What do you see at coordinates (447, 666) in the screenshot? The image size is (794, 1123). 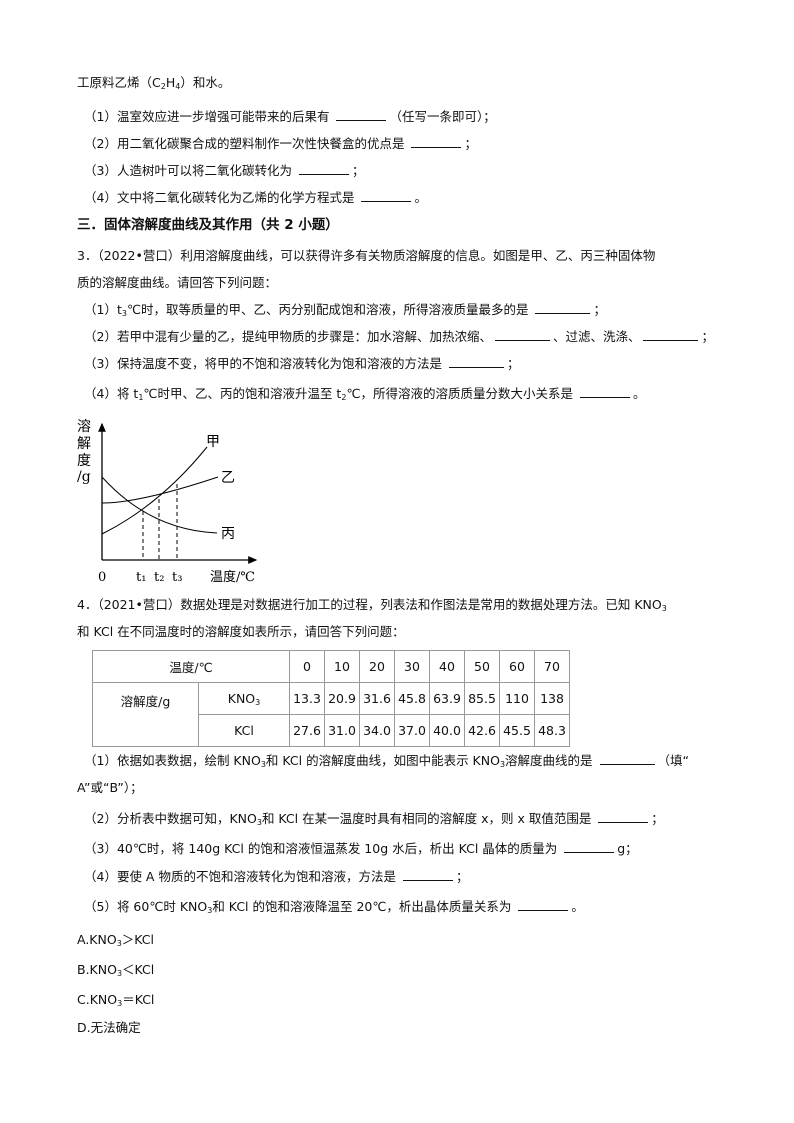 I see `temp-cell: 40` at bounding box center [447, 666].